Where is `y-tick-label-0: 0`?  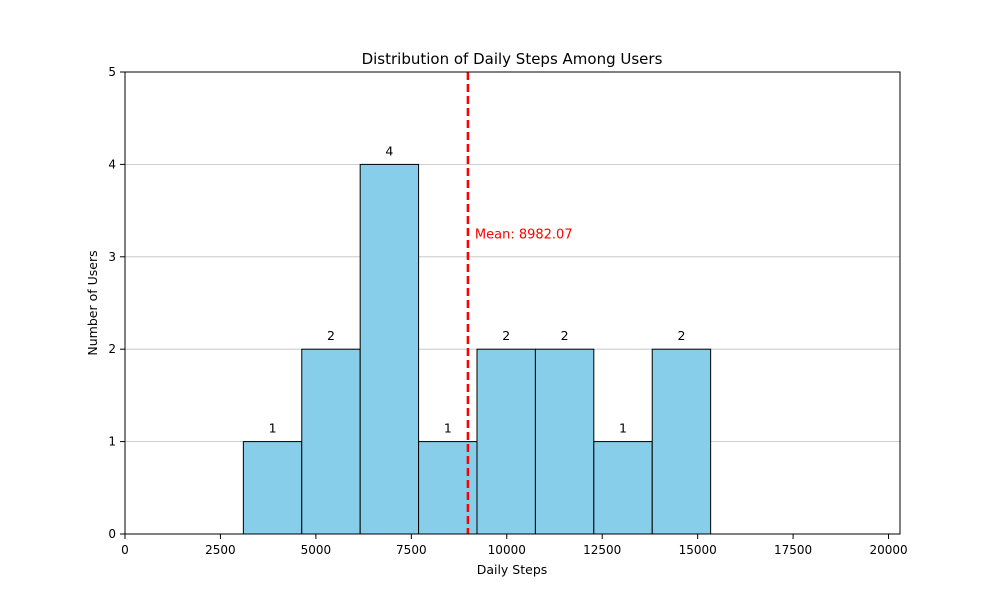 y-tick-label-0: 0 is located at coordinates (112, 534).